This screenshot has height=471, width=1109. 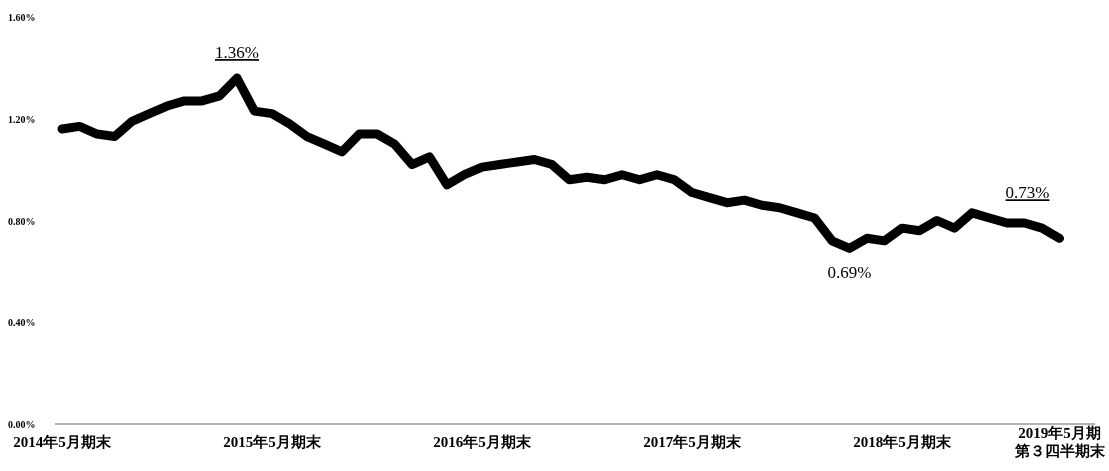 What do you see at coordinates (22, 119) in the screenshot?
I see `y-tick-label: 1.20%` at bounding box center [22, 119].